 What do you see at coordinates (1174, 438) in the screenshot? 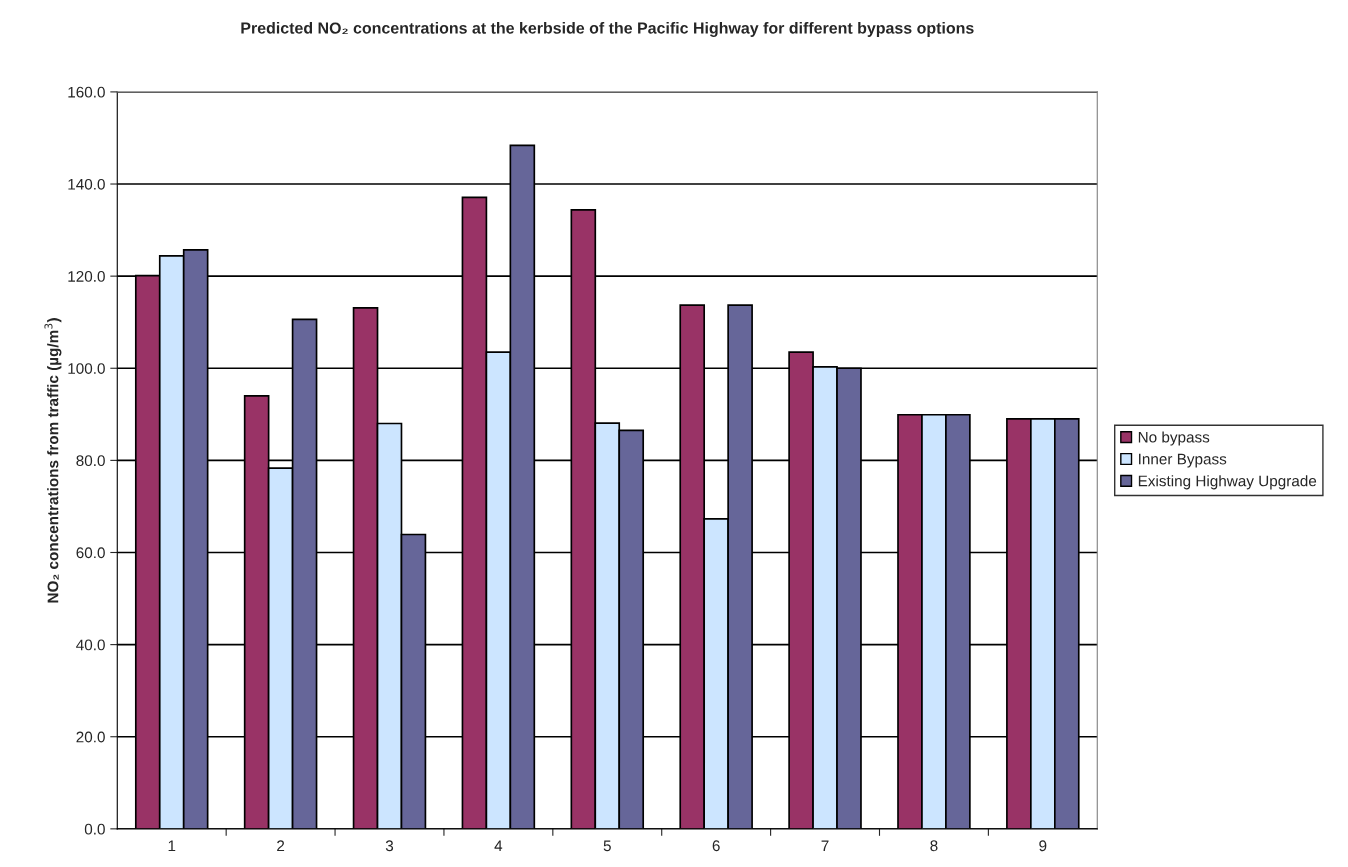
I see `legend-label: No bypass` at bounding box center [1174, 438].